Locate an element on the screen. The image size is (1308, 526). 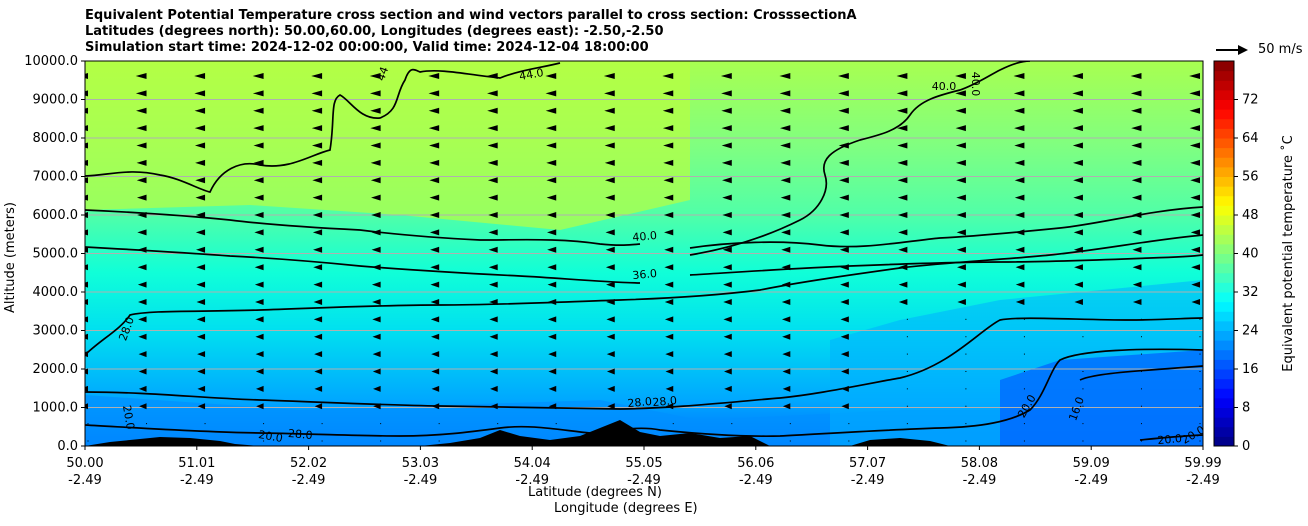
colorbar-tick-label: 8 is located at coordinates (1246, 408).